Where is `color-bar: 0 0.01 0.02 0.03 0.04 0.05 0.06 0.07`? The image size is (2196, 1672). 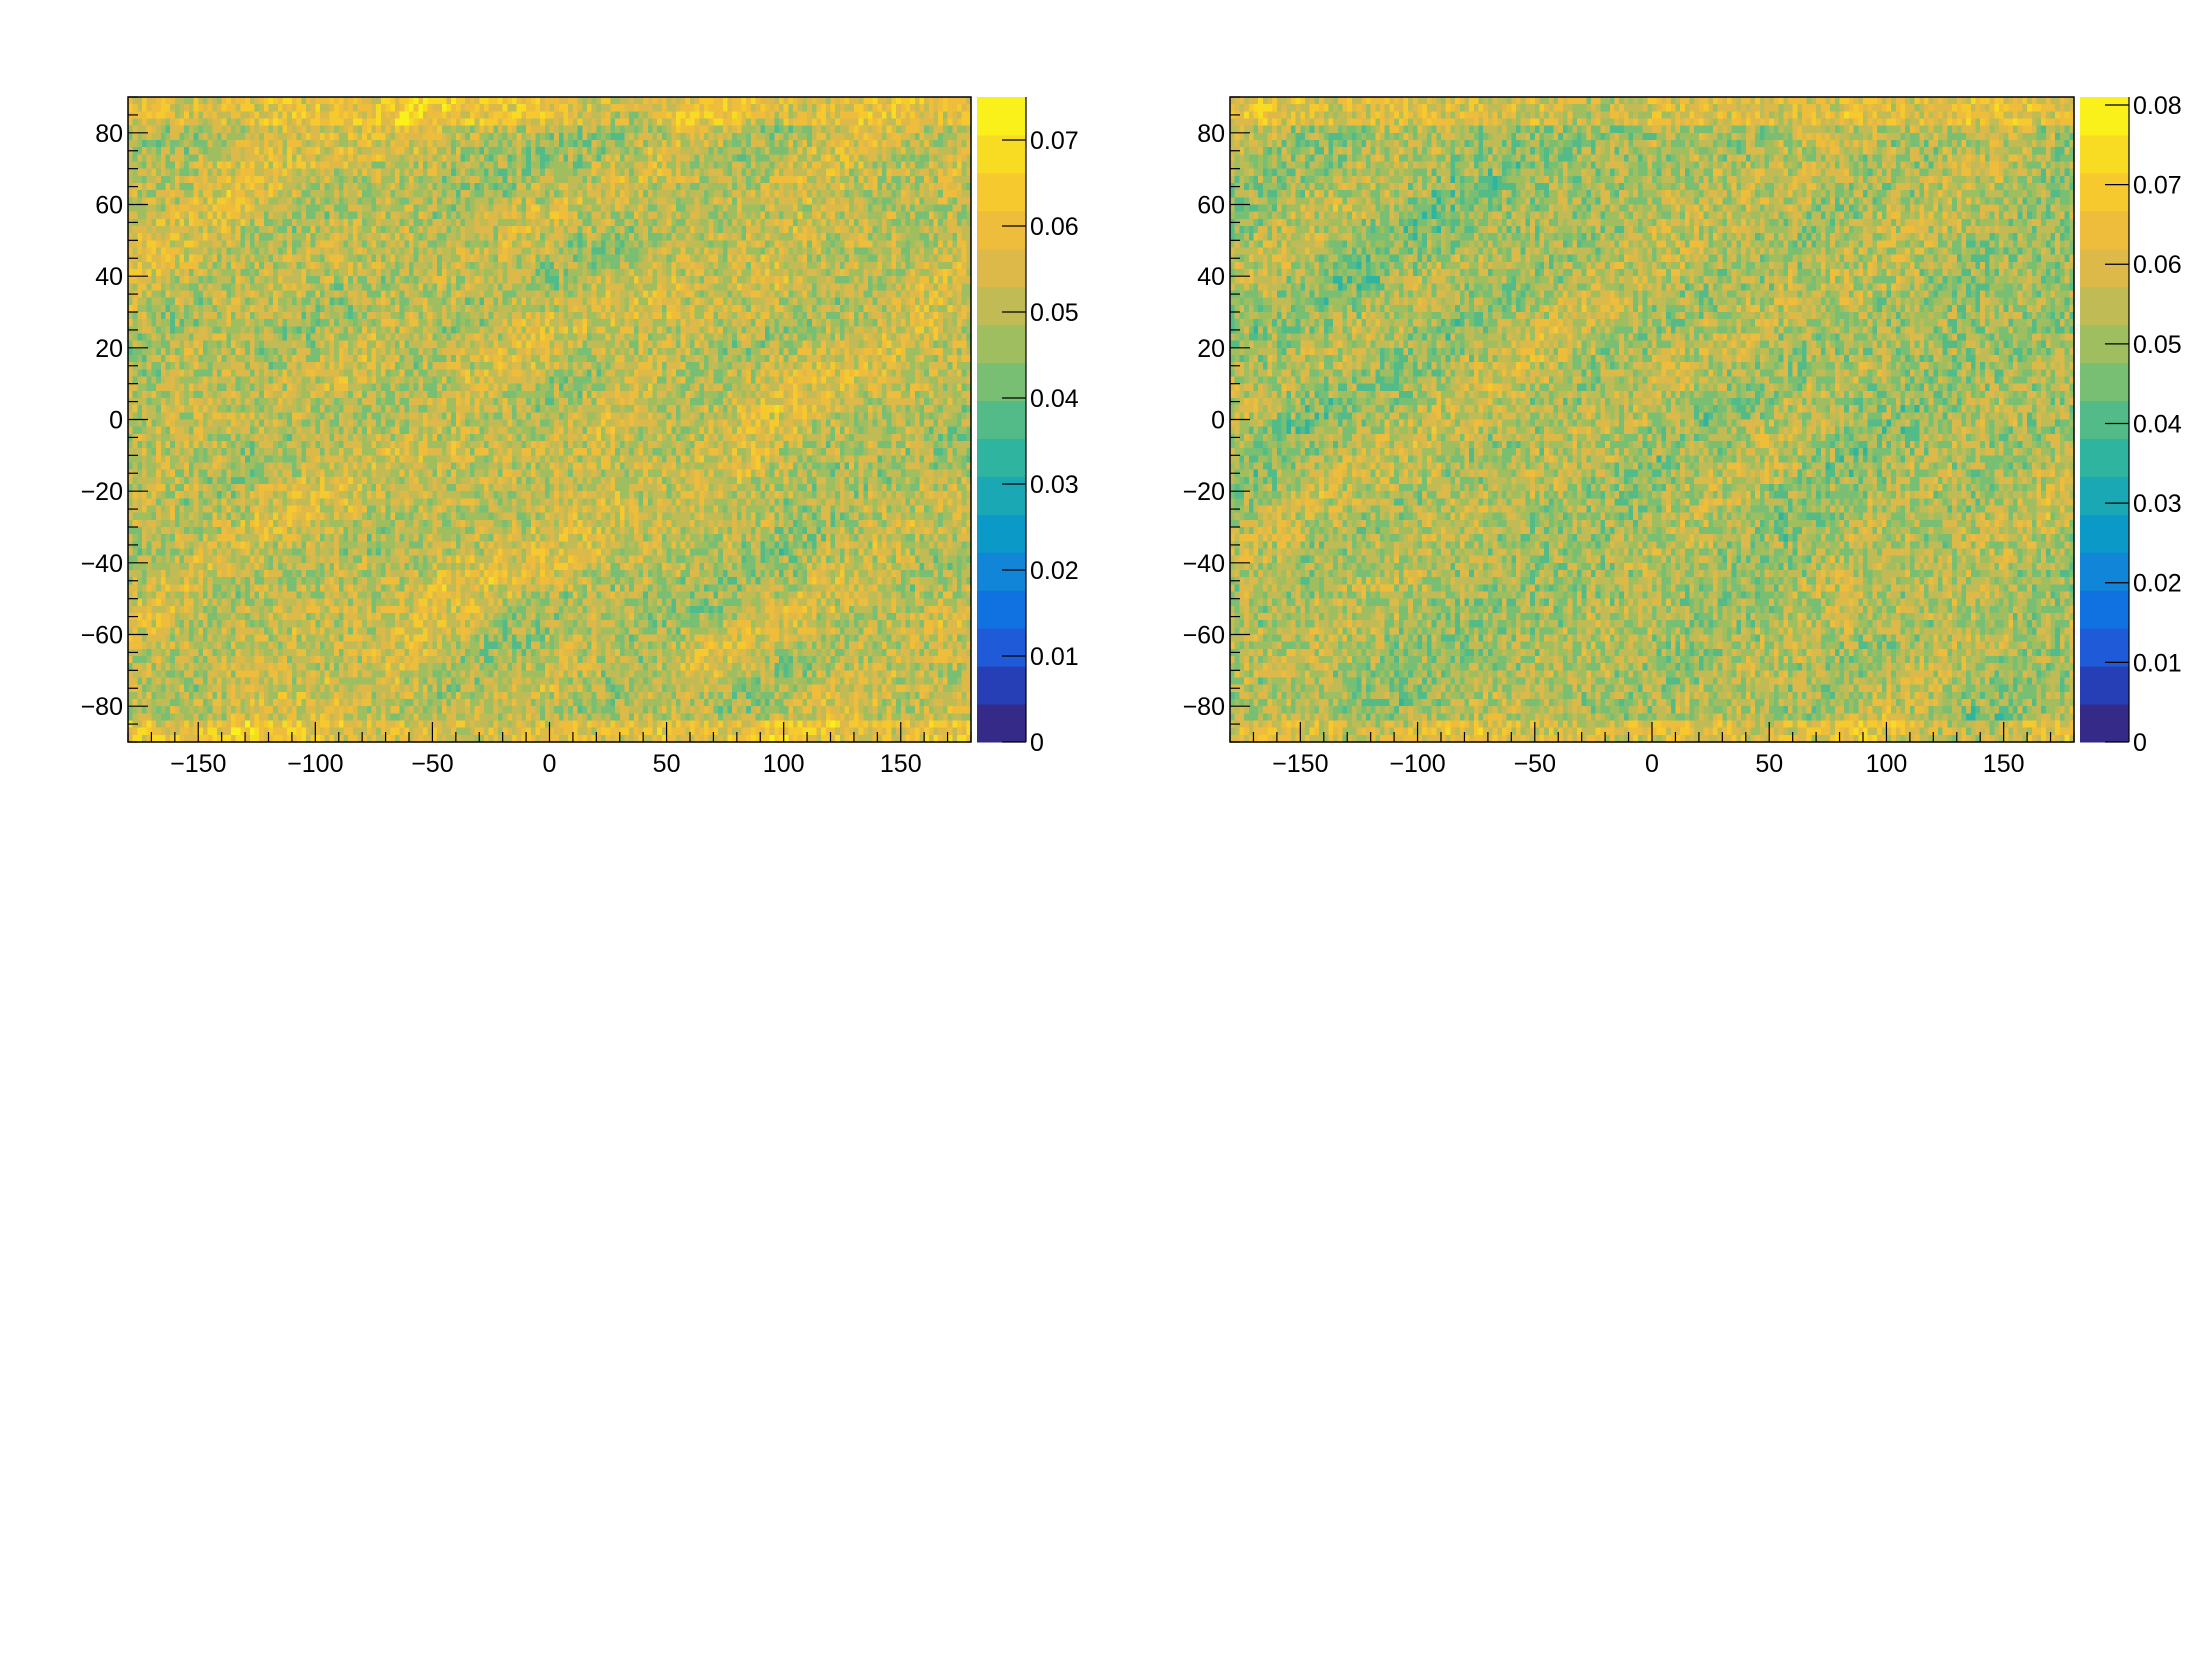 color-bar: 0 0.01 0.02 0.03 0.04 0.05 0.06 0.07 is located at coordinates (1028, 427).